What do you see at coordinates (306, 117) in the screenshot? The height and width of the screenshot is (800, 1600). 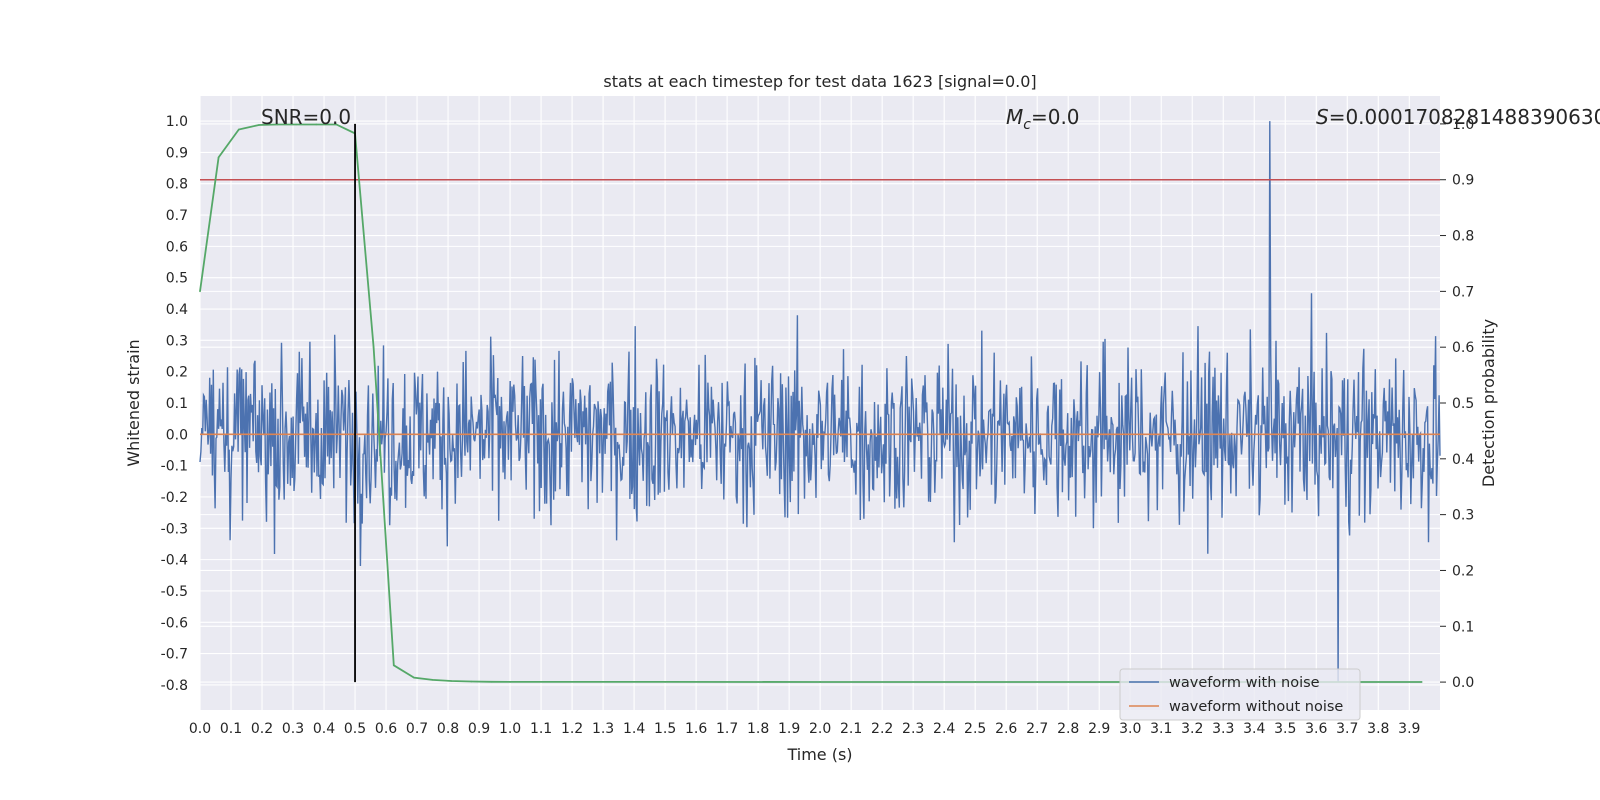 I see `annotation-snr: SNR=0.0` at bounding box center [306, 117].